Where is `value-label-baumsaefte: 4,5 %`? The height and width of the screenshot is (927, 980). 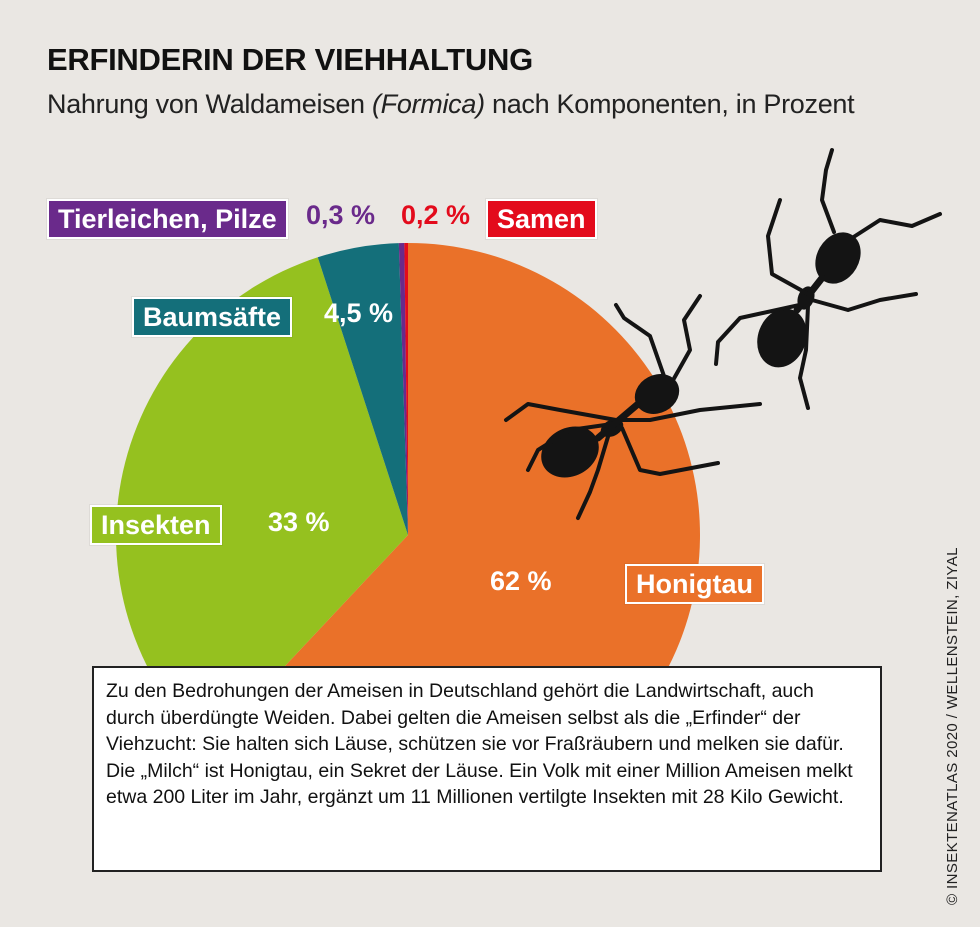 value-label-baumsaefte: 4,5 % is located at coordinates (359, 313).